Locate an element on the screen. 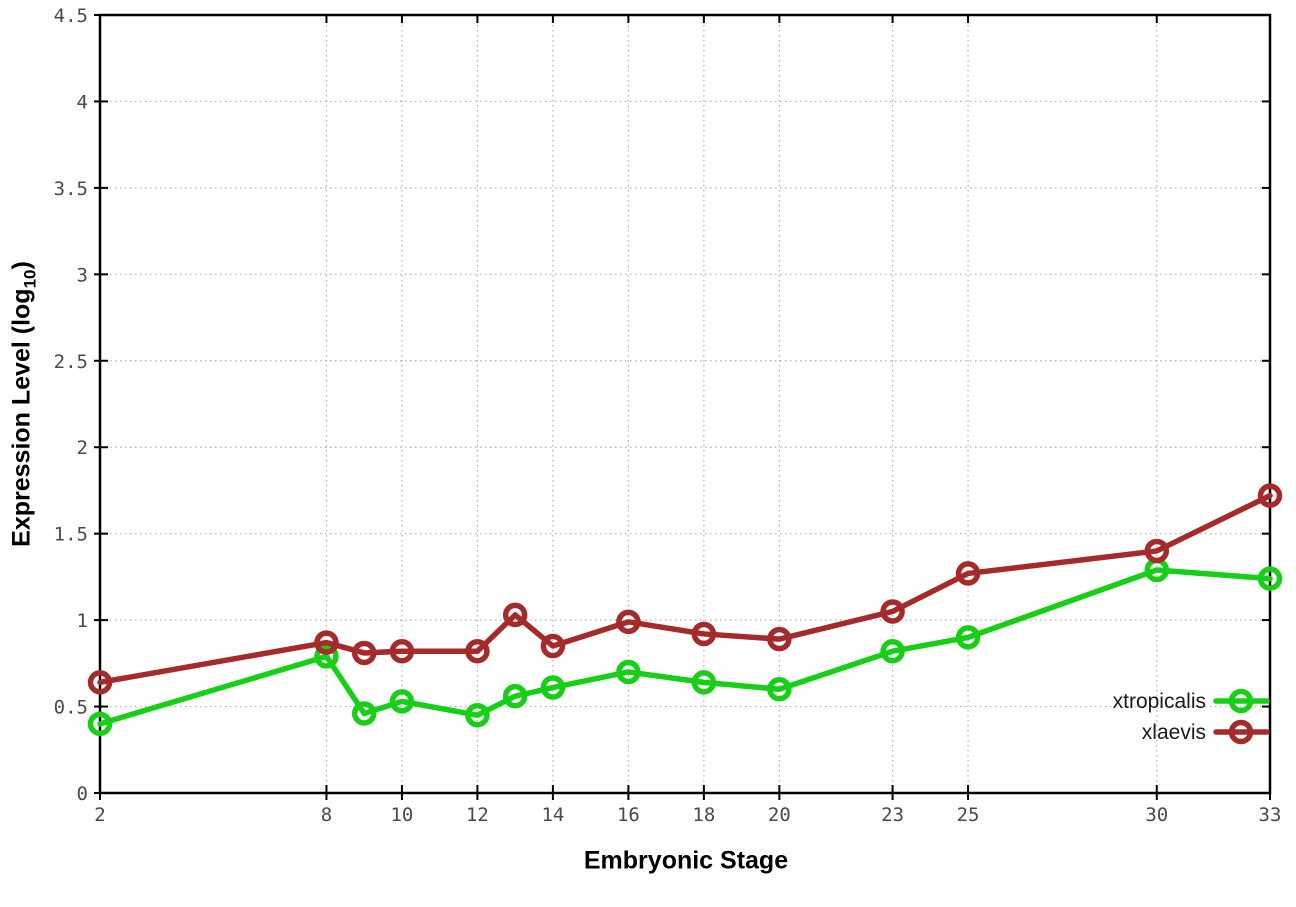 The image size is (1296, 907). y-tick-label: 1.5 is located at coordinates (71, 535).